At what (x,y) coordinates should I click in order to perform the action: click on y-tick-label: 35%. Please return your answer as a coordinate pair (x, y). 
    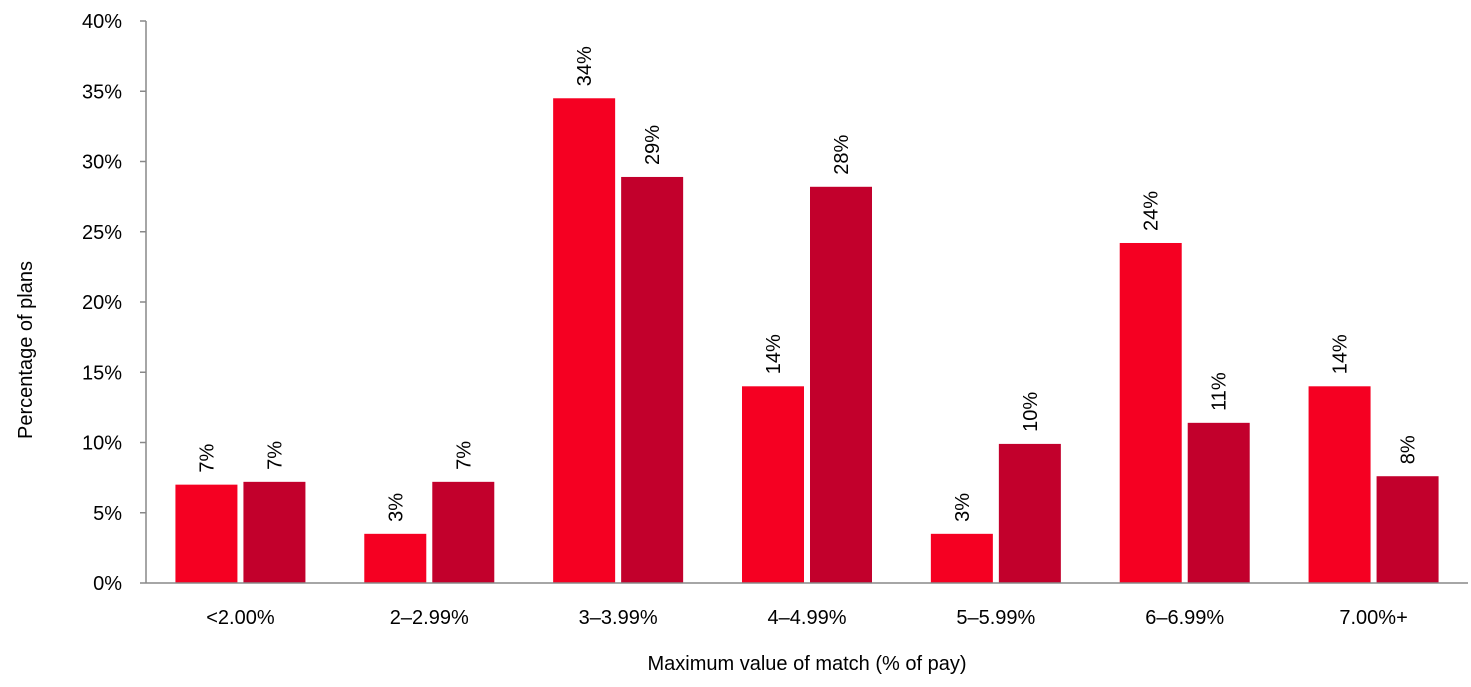
    Looking at the image, I should click on (102, 92).